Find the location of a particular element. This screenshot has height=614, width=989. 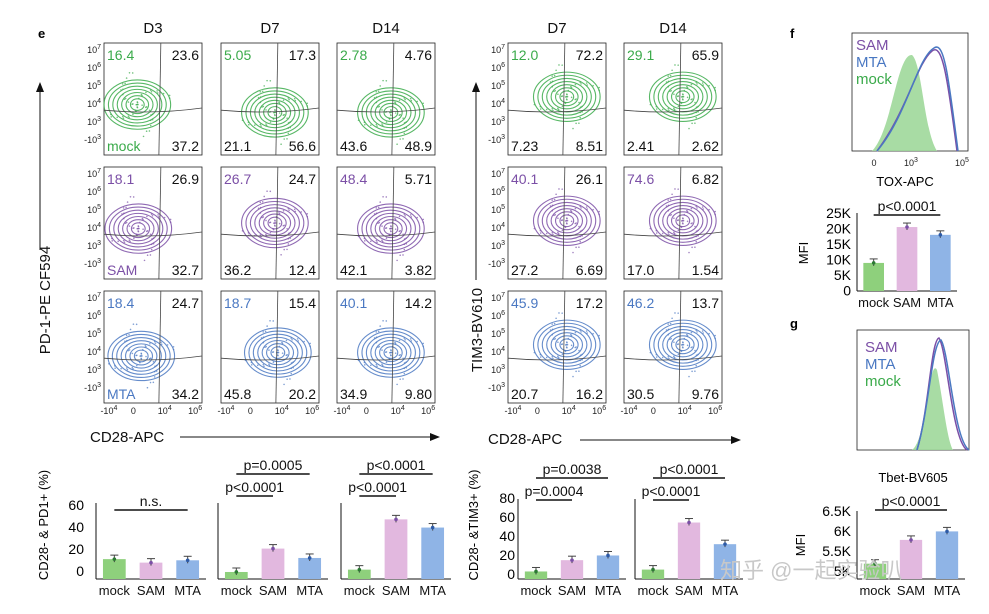

barpd1-2-bar-MTA is located at coordinates (433, 553).